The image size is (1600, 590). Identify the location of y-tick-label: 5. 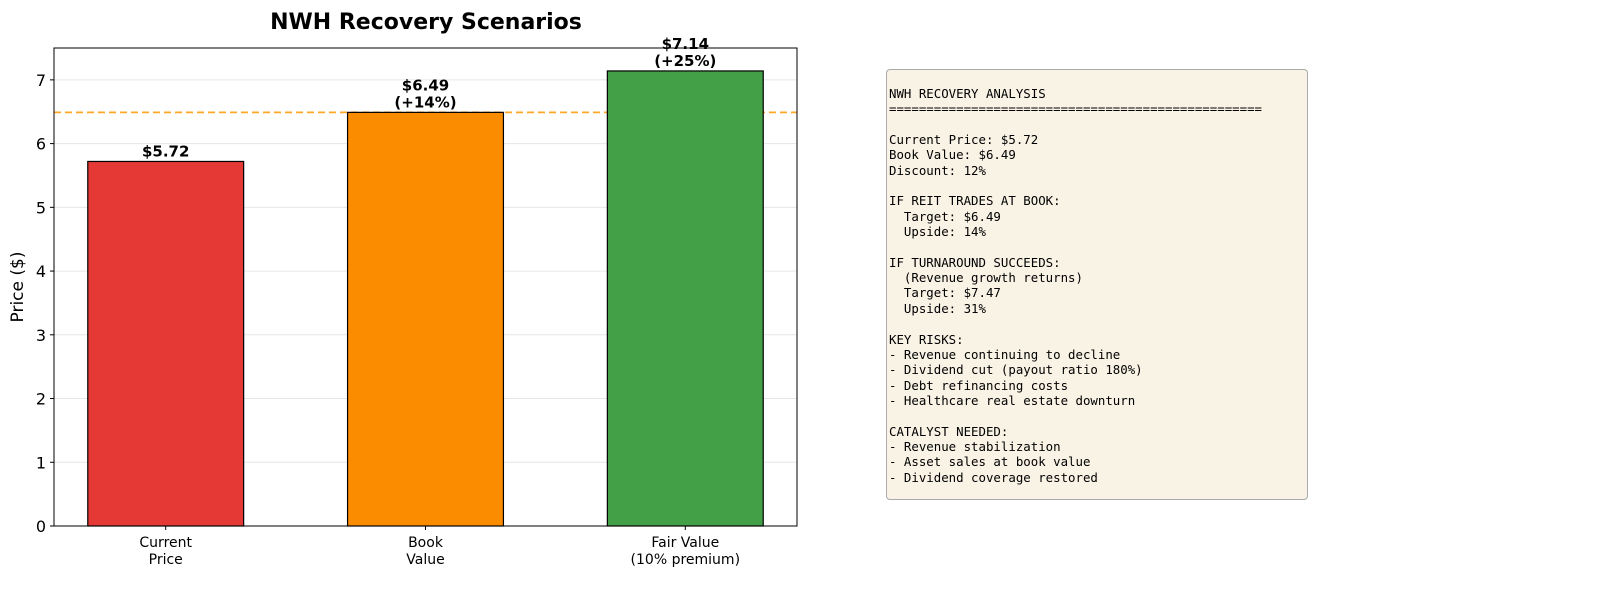
(41, 207).